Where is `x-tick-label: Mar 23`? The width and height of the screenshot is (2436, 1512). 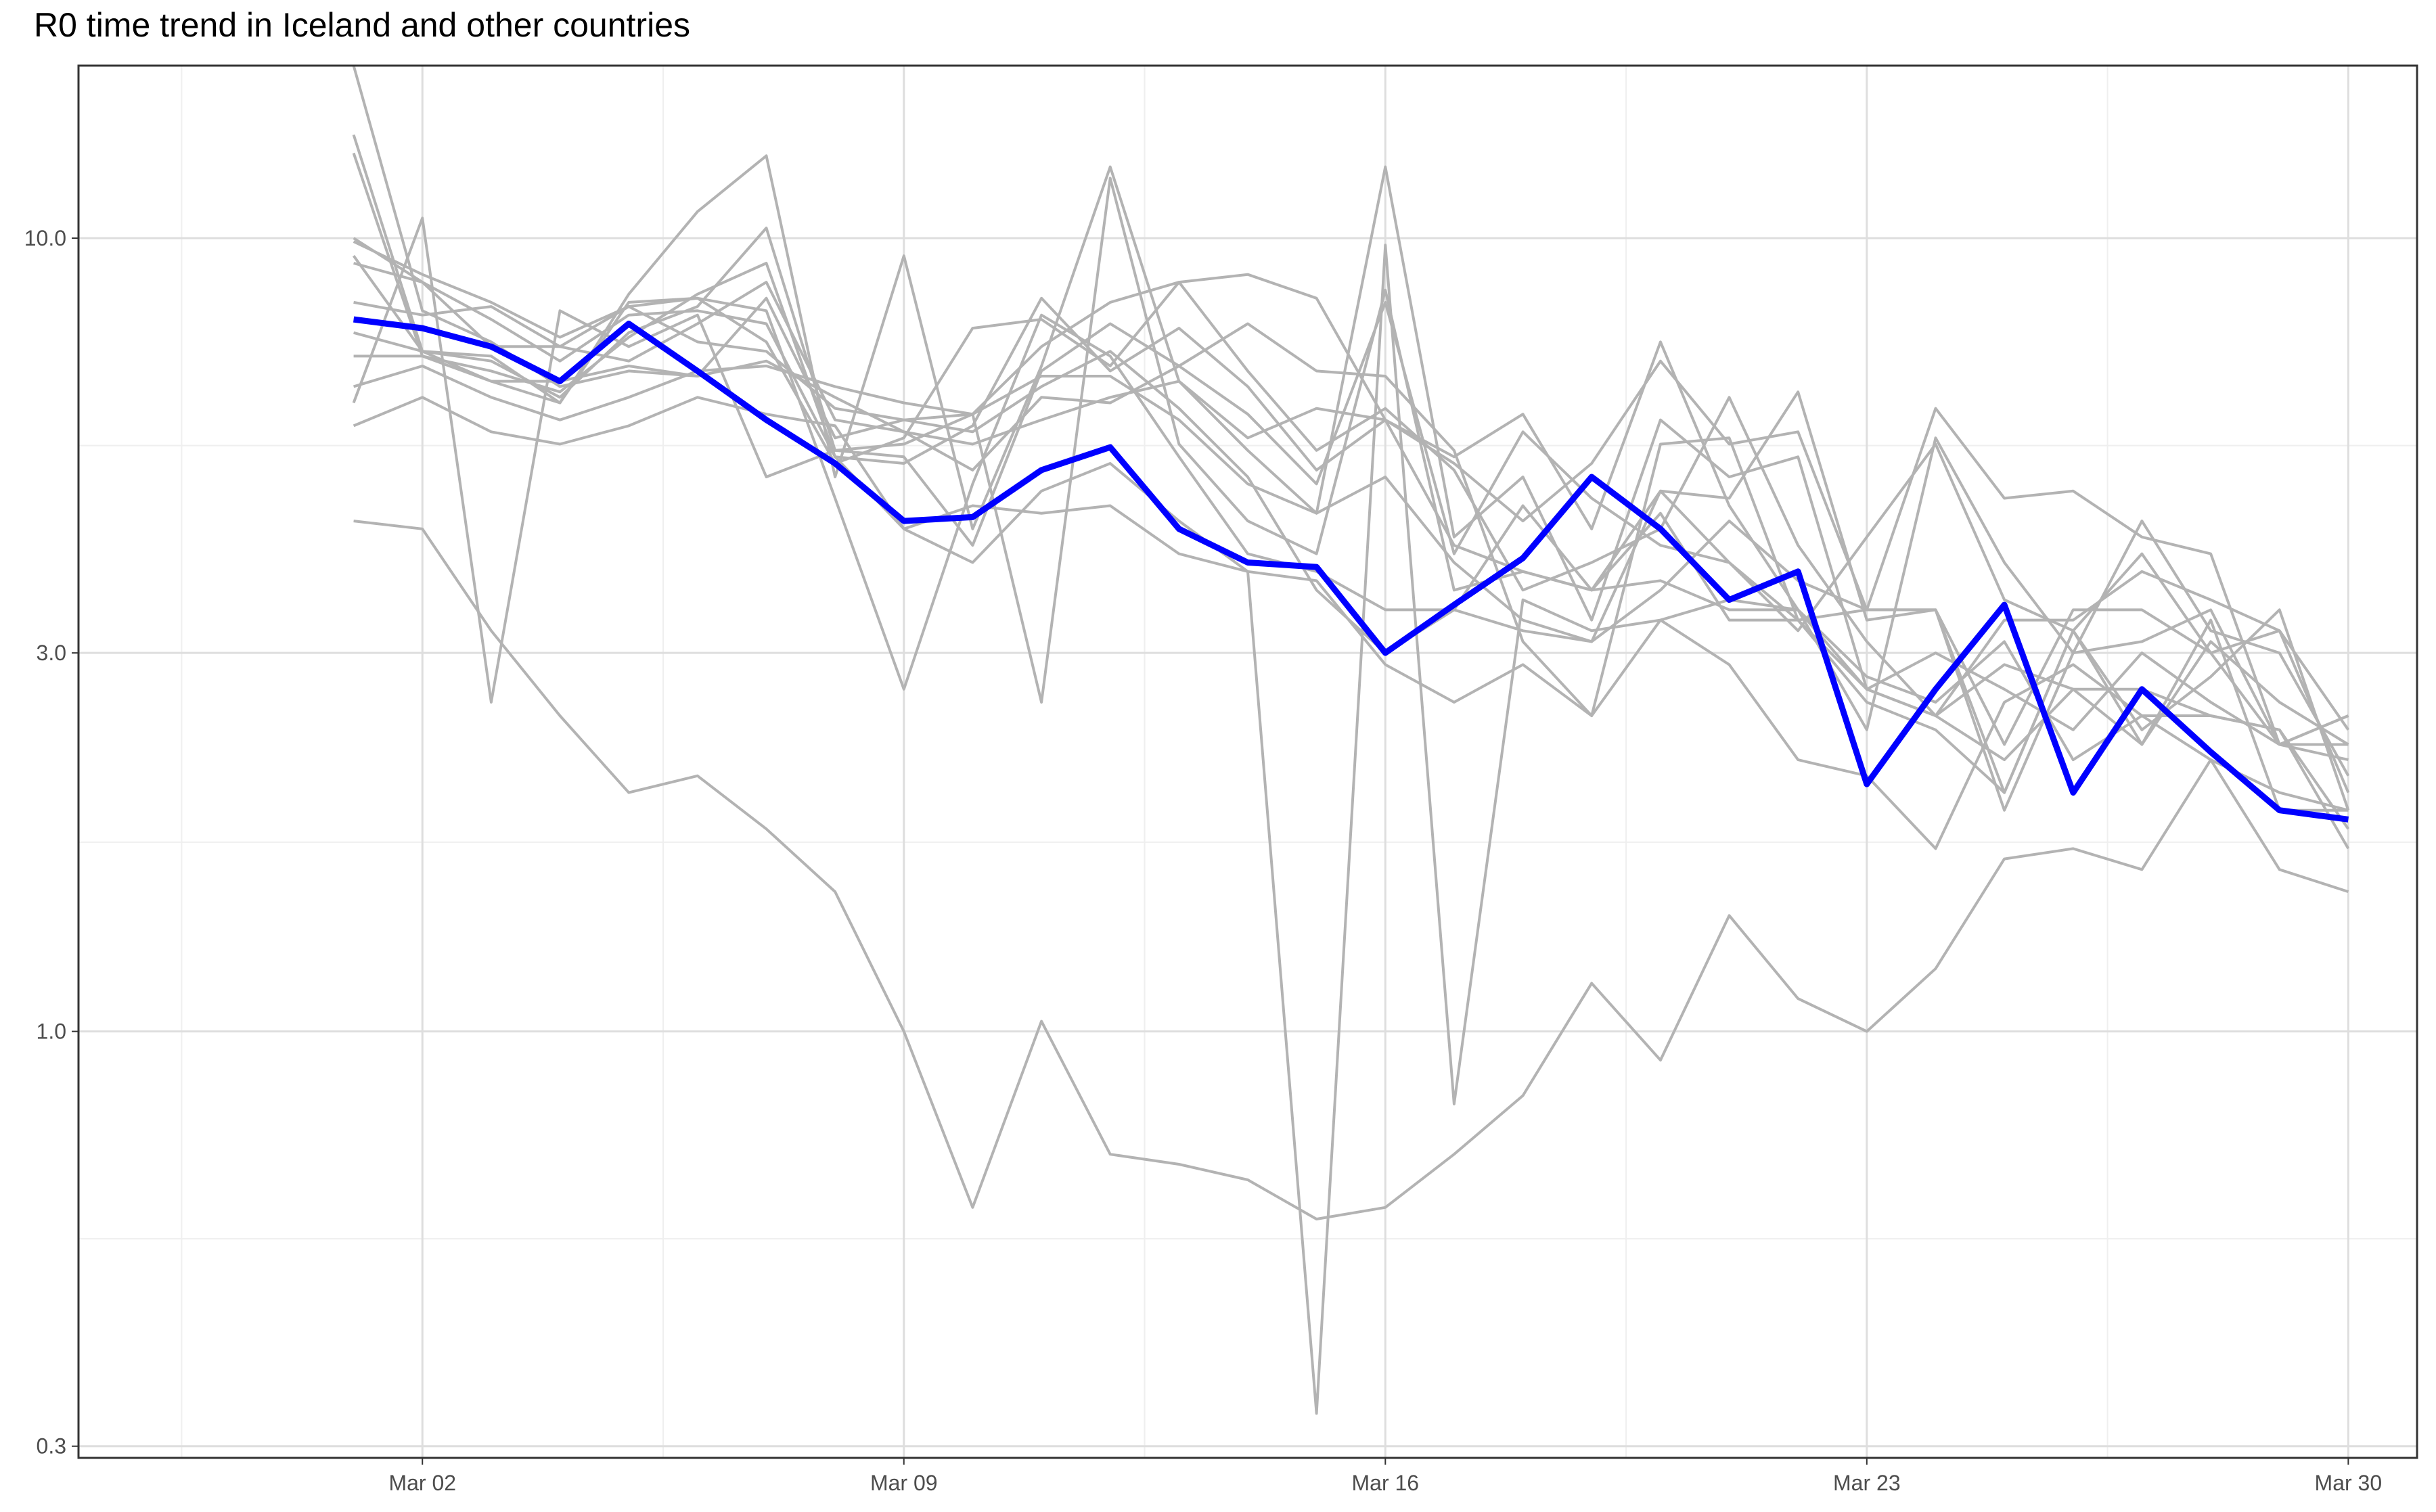 x-tick-label: Mar 23 is located at coordinates (1867, 1483).